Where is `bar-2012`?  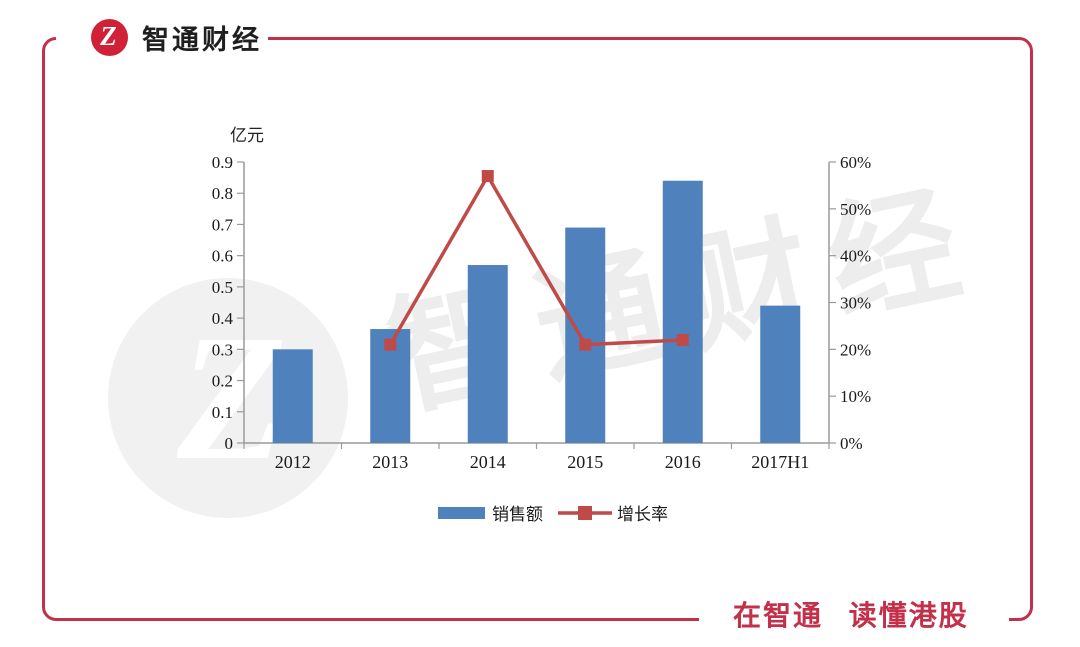
bar-2012 is located at coordinates (292, 396).